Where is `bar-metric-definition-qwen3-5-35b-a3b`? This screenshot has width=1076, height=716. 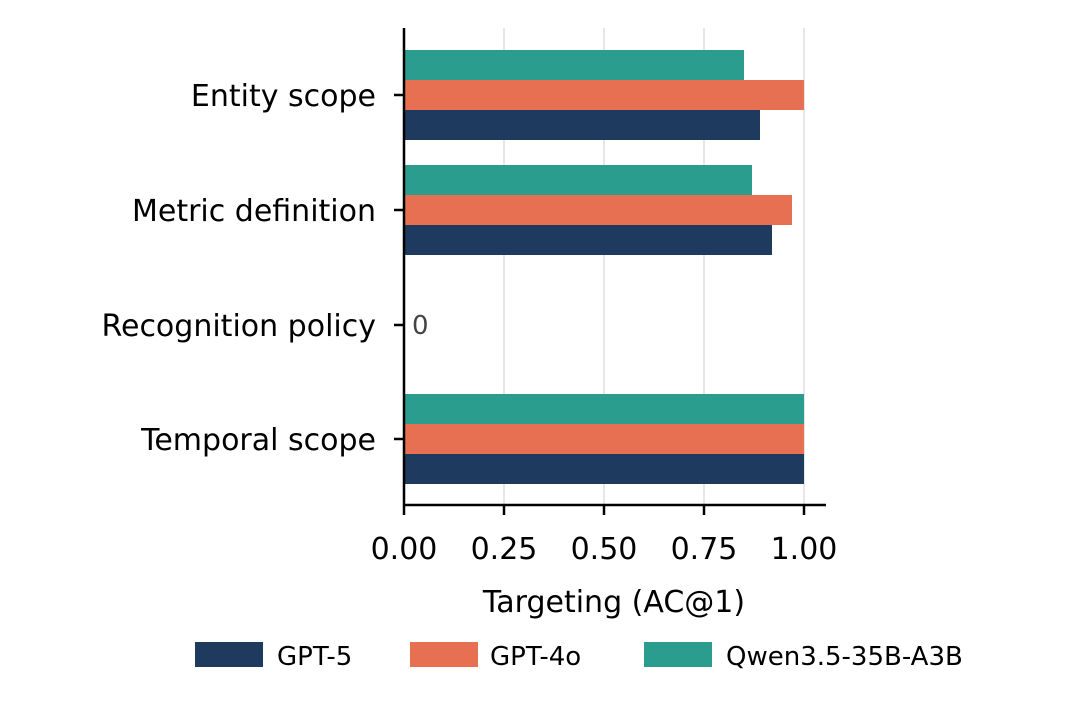 bar-metric-definition-qwen3-5-35b-a3b is located at coordinates (578, 180).